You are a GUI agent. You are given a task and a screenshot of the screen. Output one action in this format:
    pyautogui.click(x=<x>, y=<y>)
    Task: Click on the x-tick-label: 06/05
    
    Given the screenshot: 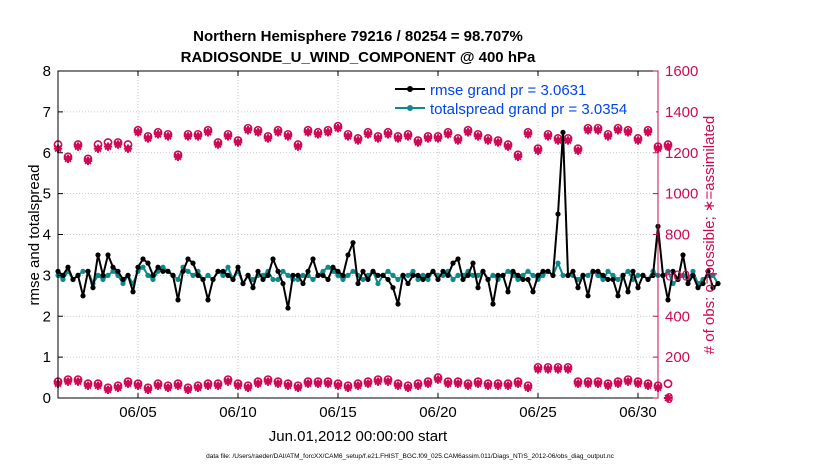 What is the action you would take?
    pyautogui.click(x=138, y=412)
    